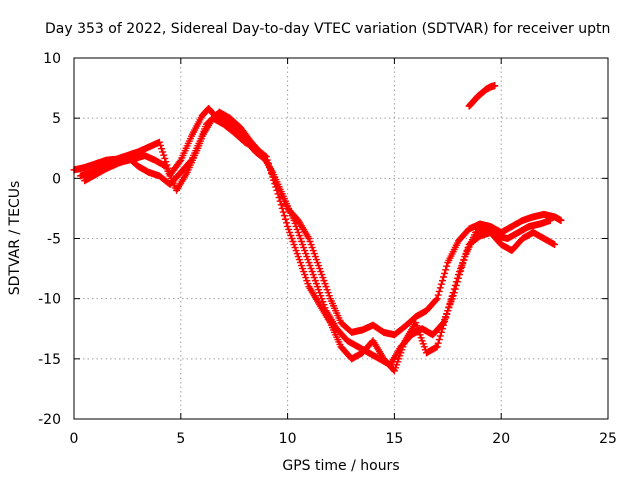 This screenshot has height=480, width=640. What do you see at coordinates (54, 240) in the screenshot?
I see `y-tick-label: -5` at bounding box center [54, 240].